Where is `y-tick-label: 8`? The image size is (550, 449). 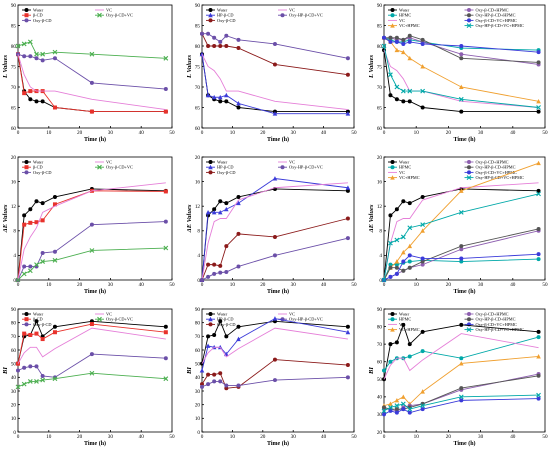
y-tick-label: 8 is located at coordinates (14, 232).